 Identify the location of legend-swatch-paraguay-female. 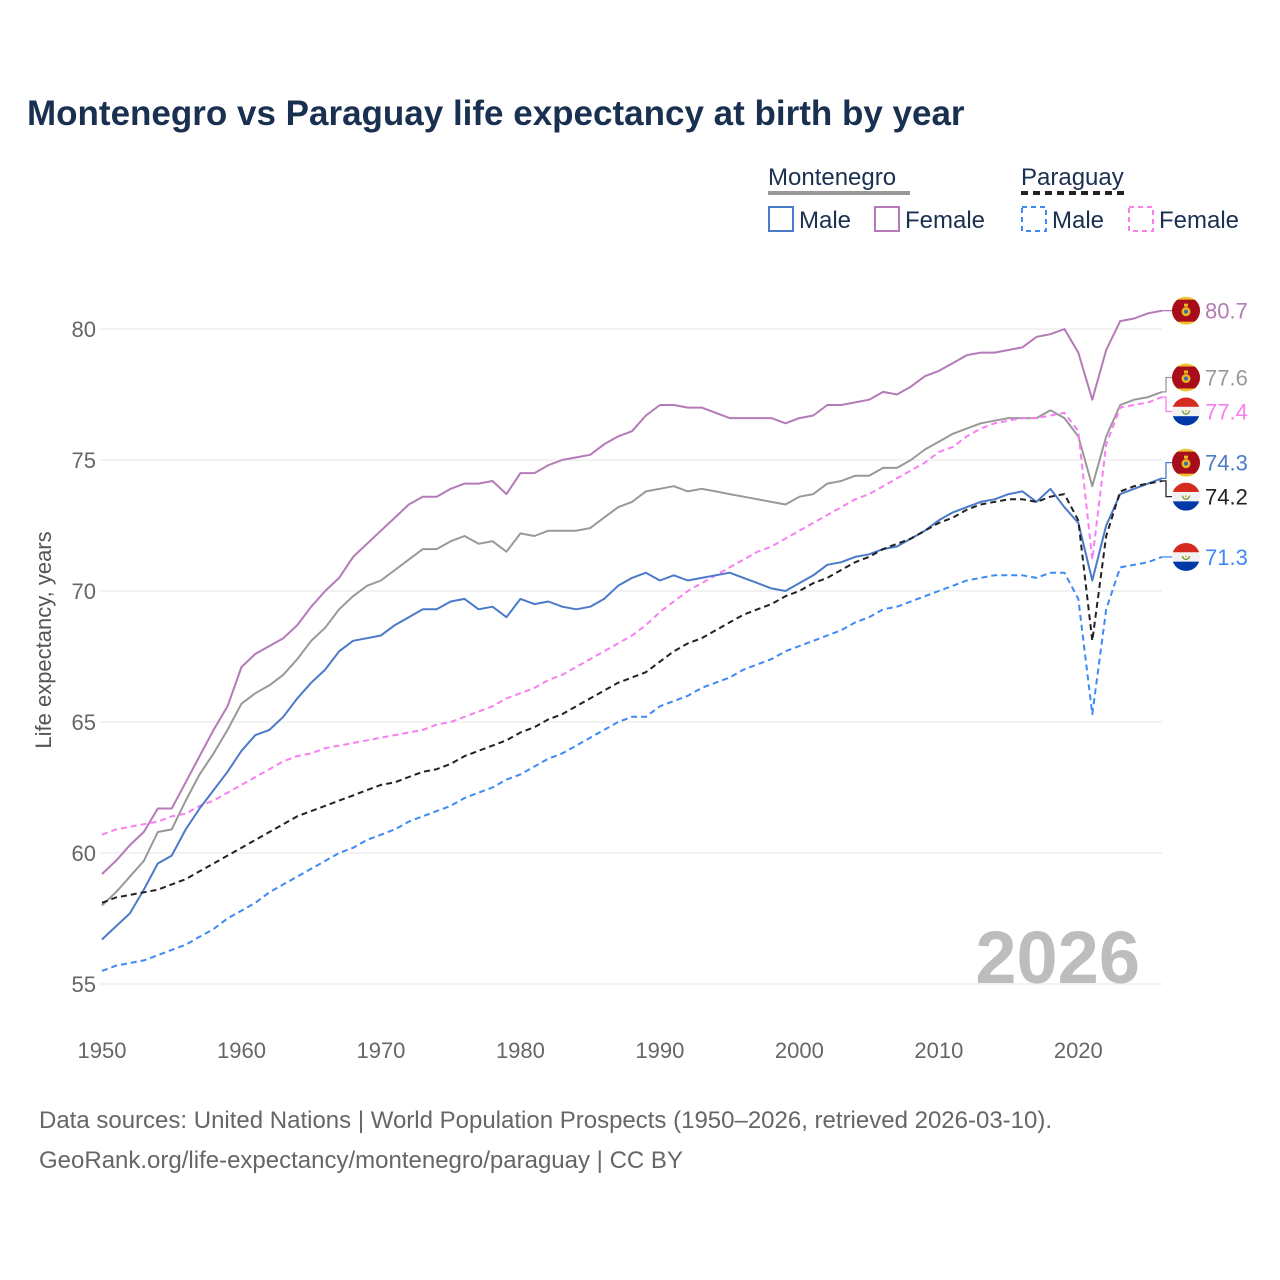
(1141, 219).